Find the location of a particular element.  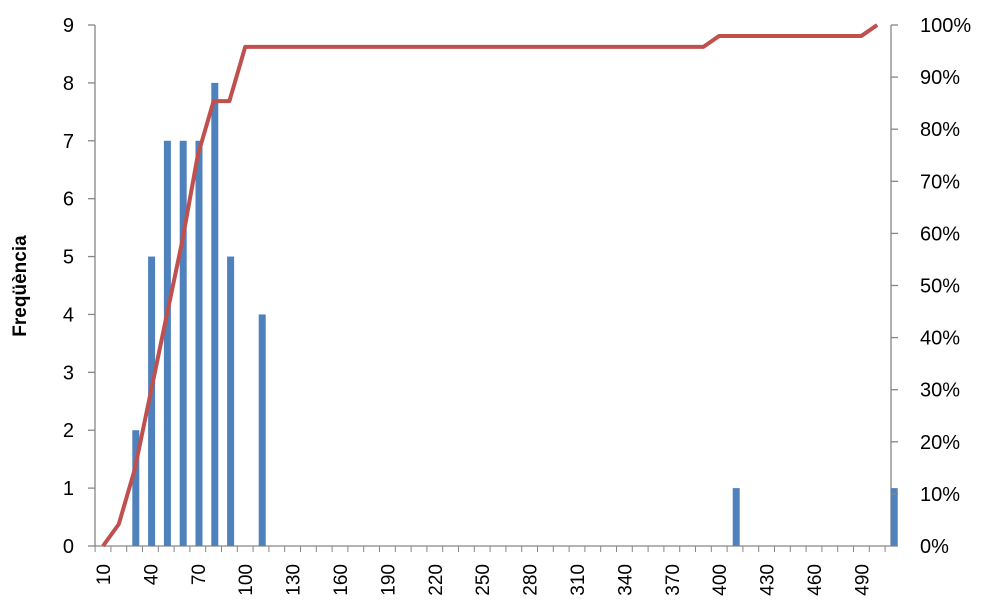

x-tick-label: 160 is located at coordinates (341, 580).